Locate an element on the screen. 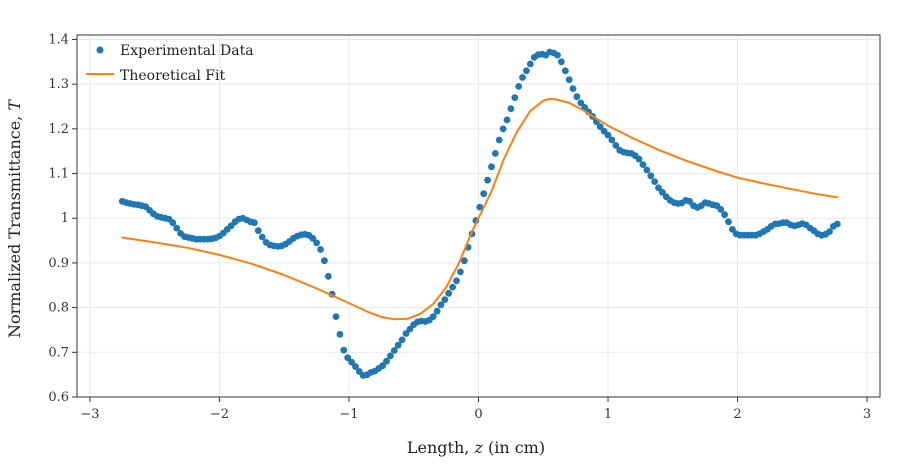 Image resolution: width=914 pixels, height=474 pixels. x-tick-label: 1 is located at coordinates (608, 414).